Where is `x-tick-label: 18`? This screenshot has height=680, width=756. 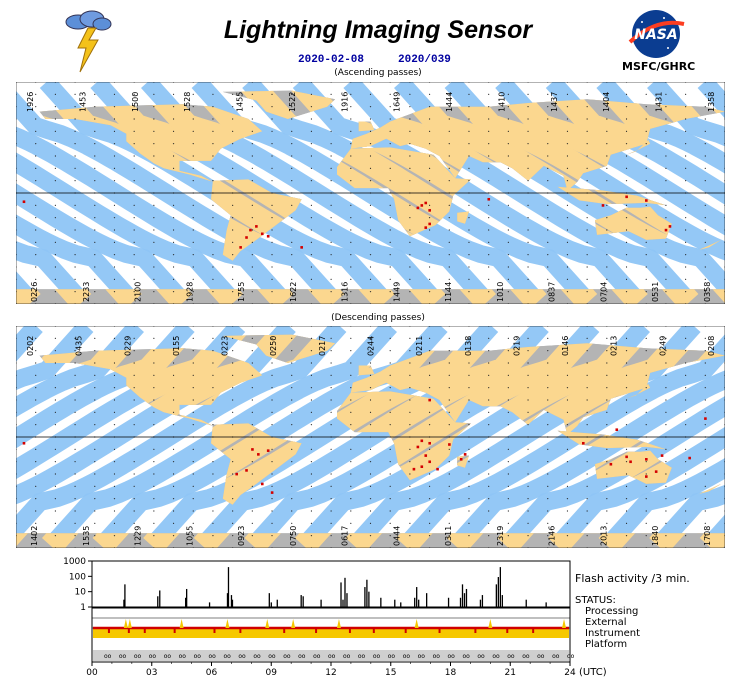 x-tick-label: 18 is located at coordinates (451, 673).